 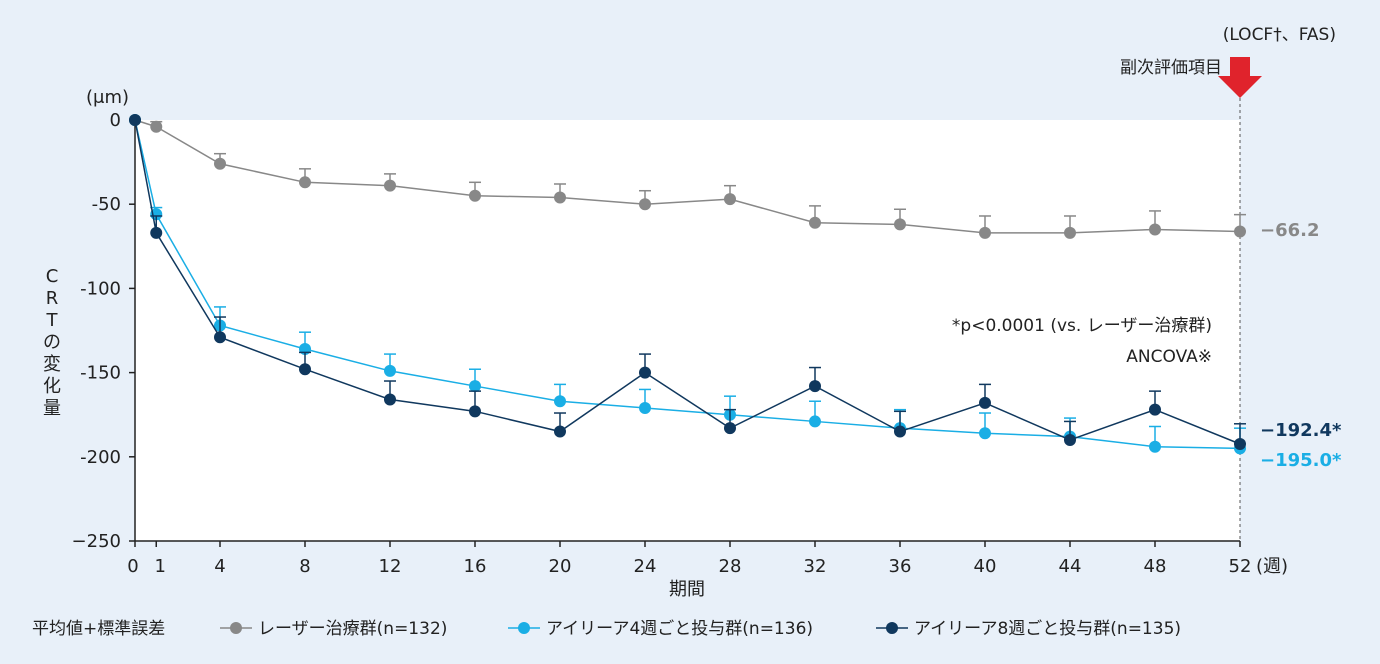 What do you see at coordinates (1272, 566) in the screenshot?
I see `x-axis-unit: (週)` at bounding box center [1272, 566].